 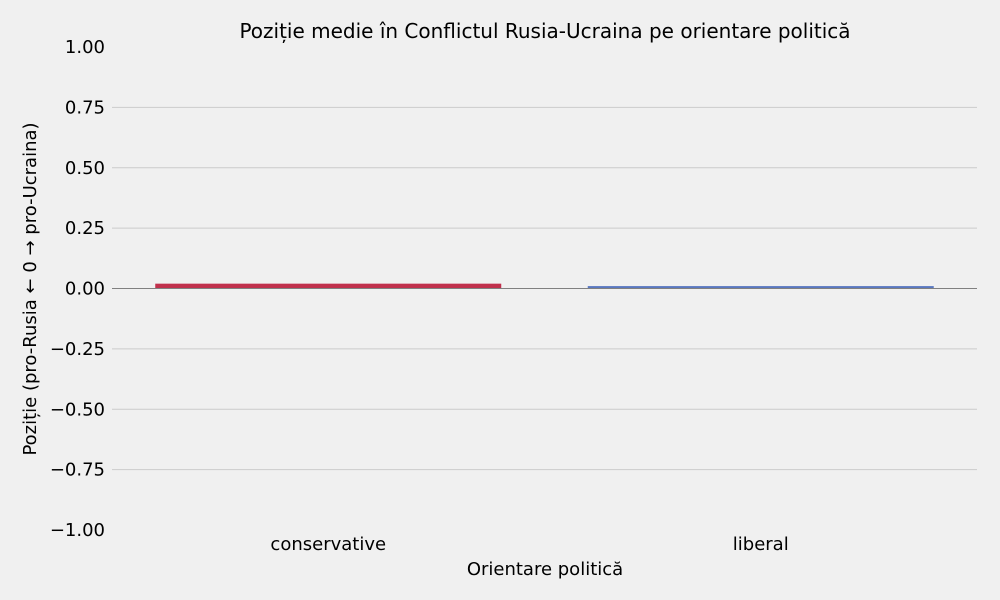 What do you see at coordinates (328, 286) in the screenshot?
I see `bar-conservative` at bounding box center [328, 286].